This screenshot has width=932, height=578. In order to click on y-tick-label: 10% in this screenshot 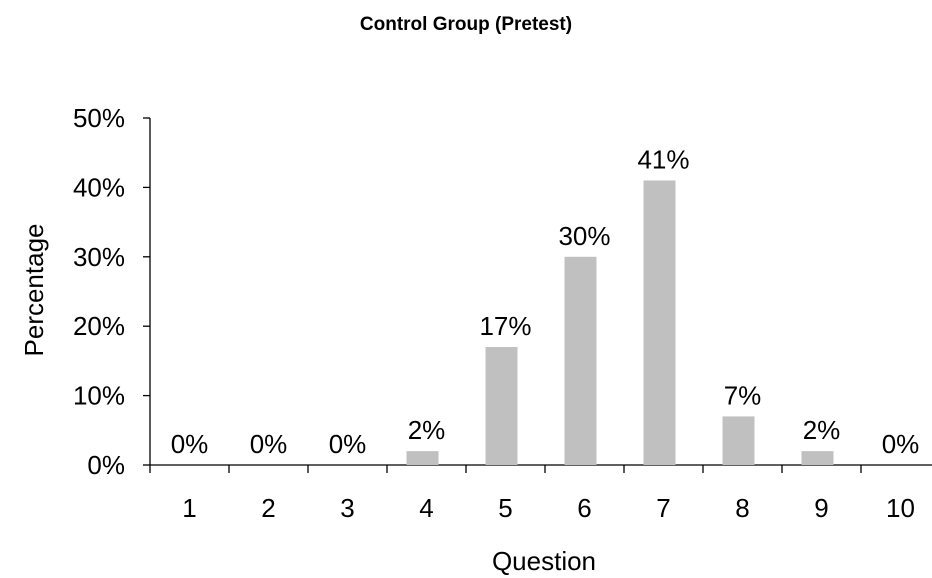, I will do `click(99, 396)`.